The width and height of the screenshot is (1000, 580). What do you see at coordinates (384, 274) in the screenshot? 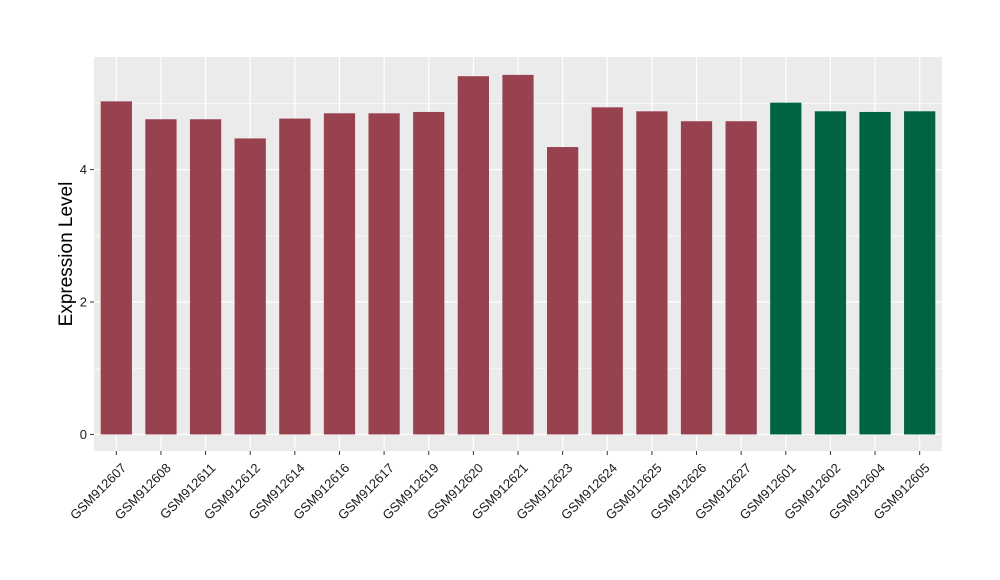
I see `bar-gsm912617` at bounding box center [384, 274].